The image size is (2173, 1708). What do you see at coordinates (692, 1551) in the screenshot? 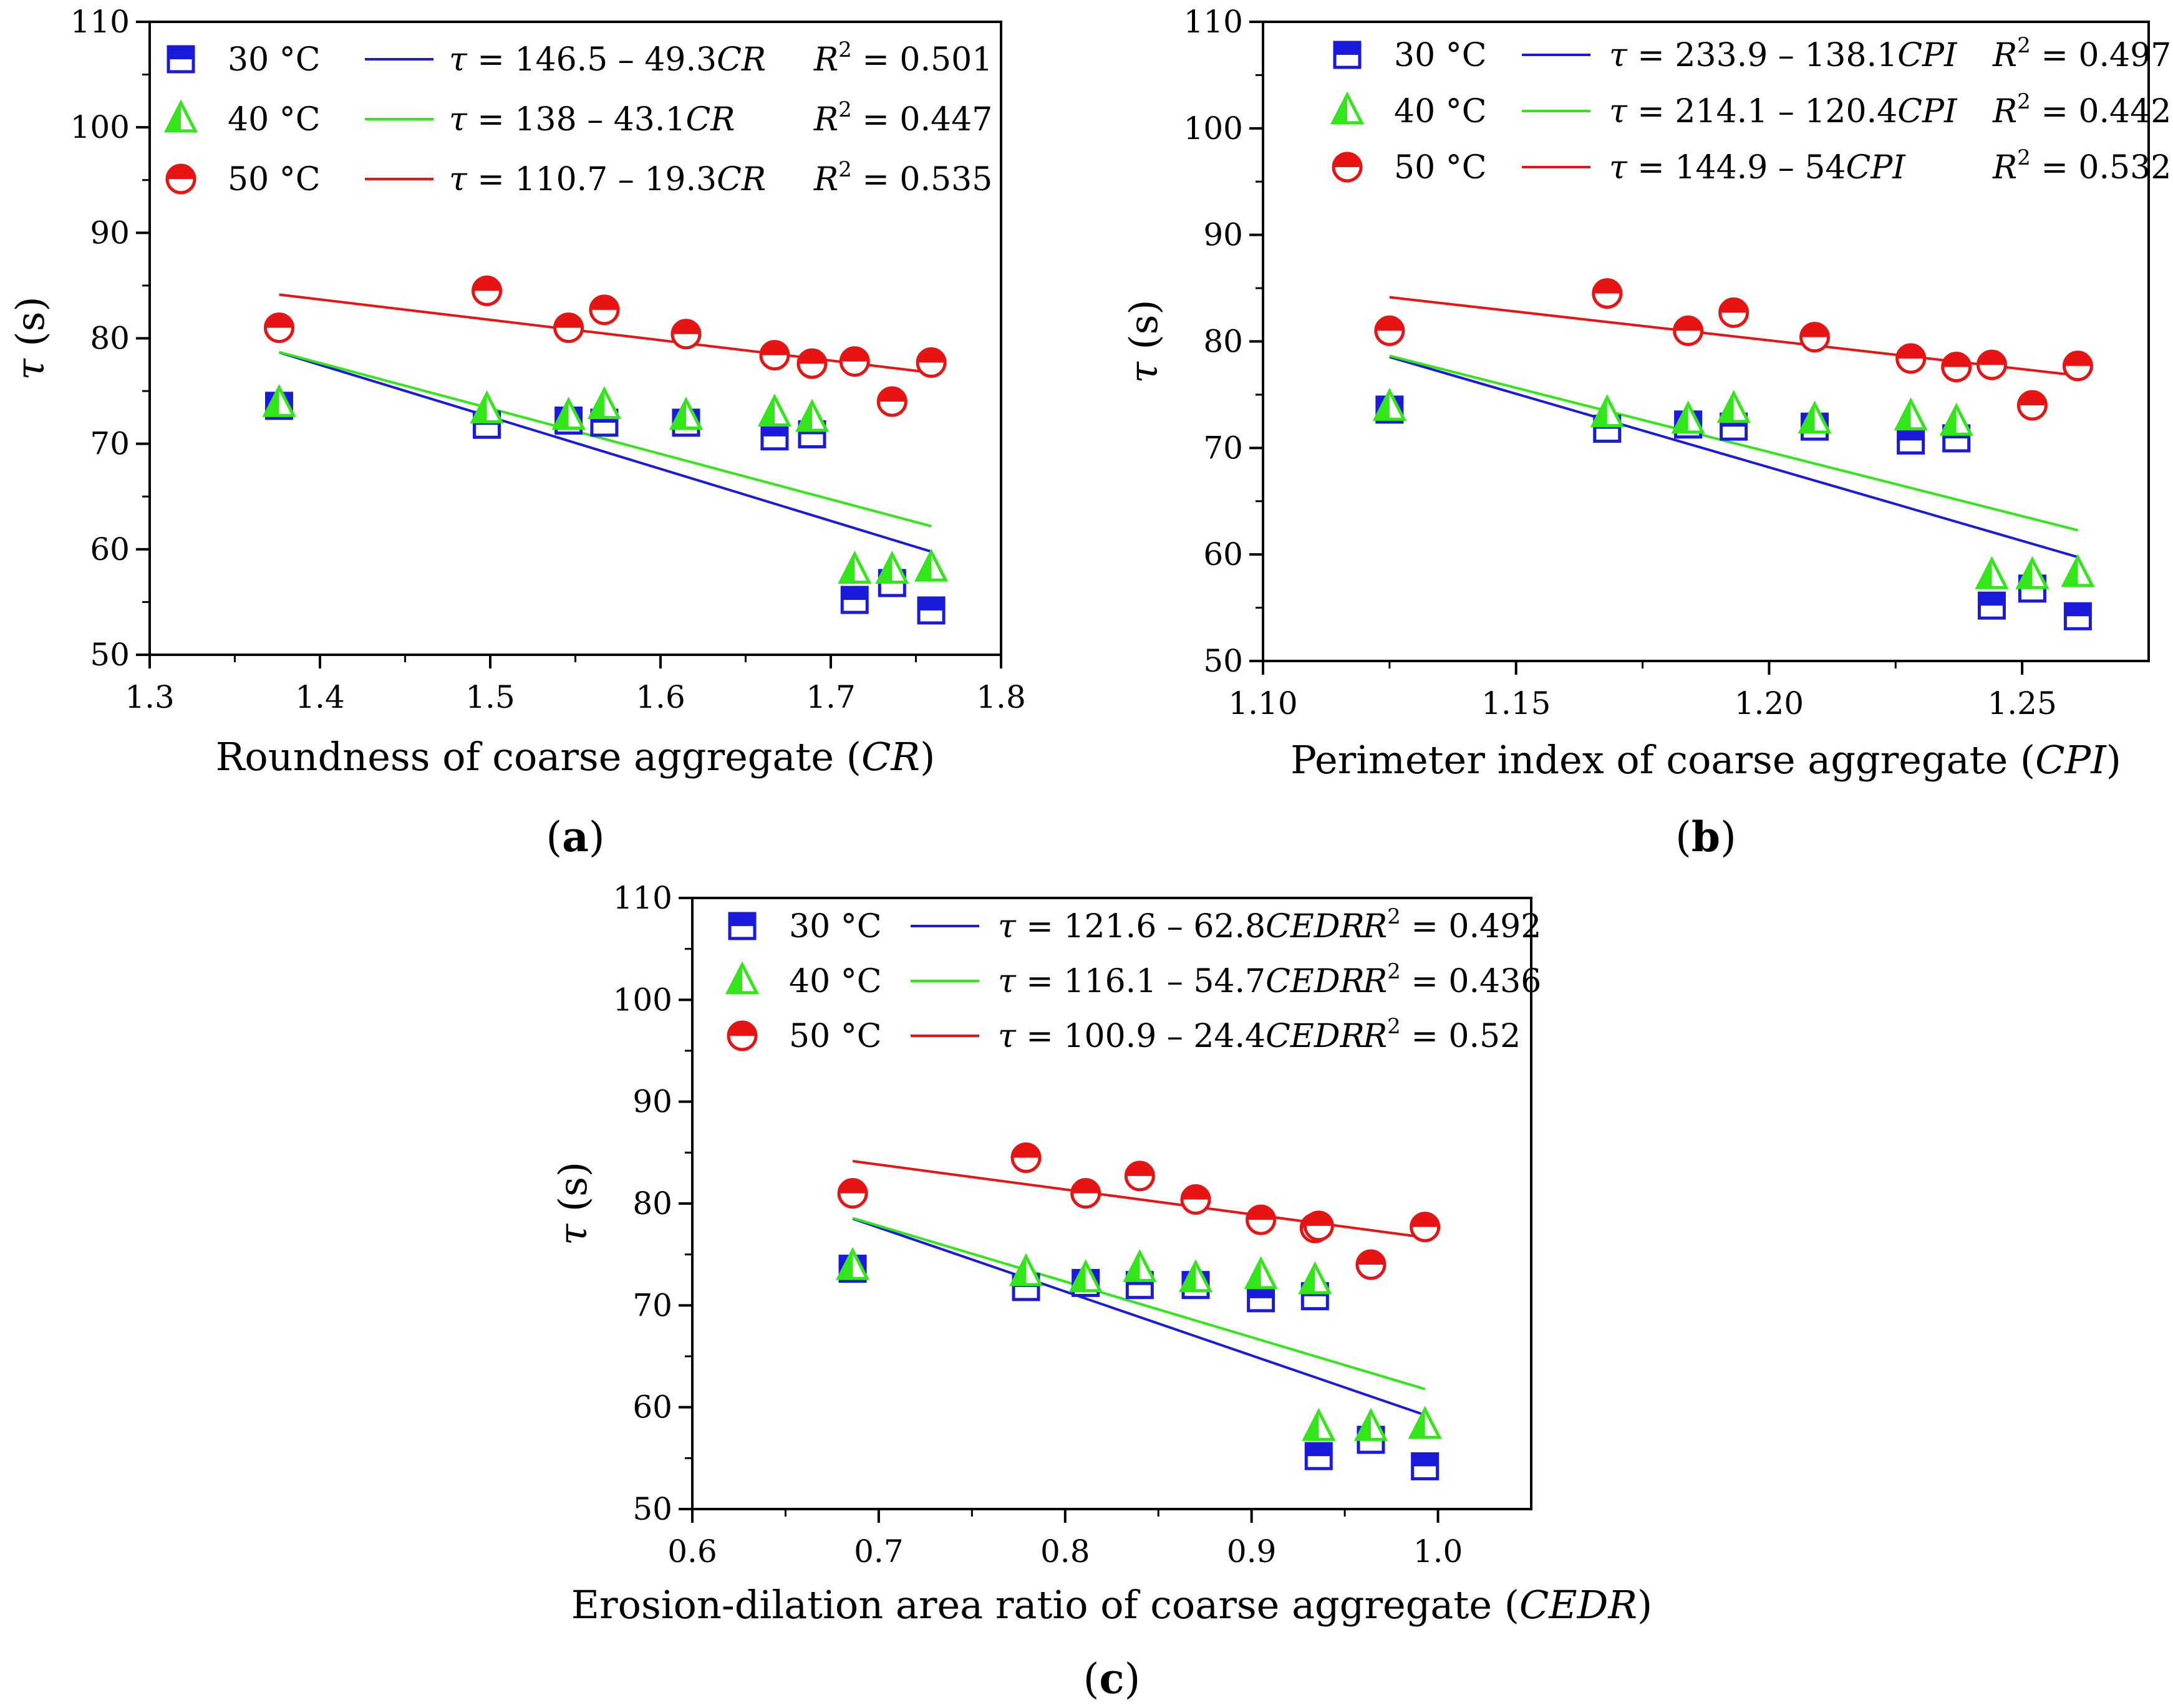
I see `x-tick-label: 0.6` at bounding box center [692, 1551].